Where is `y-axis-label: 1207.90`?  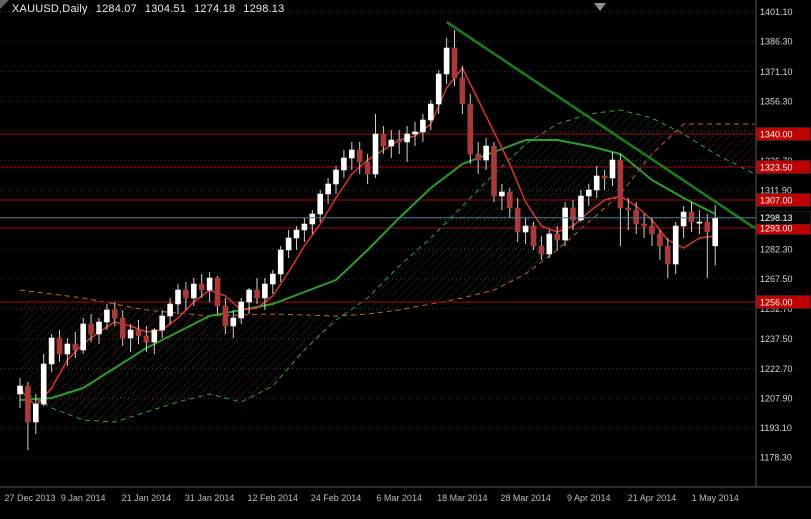
y-axis-label: 1207.90 is located at coordinates (776, 398).